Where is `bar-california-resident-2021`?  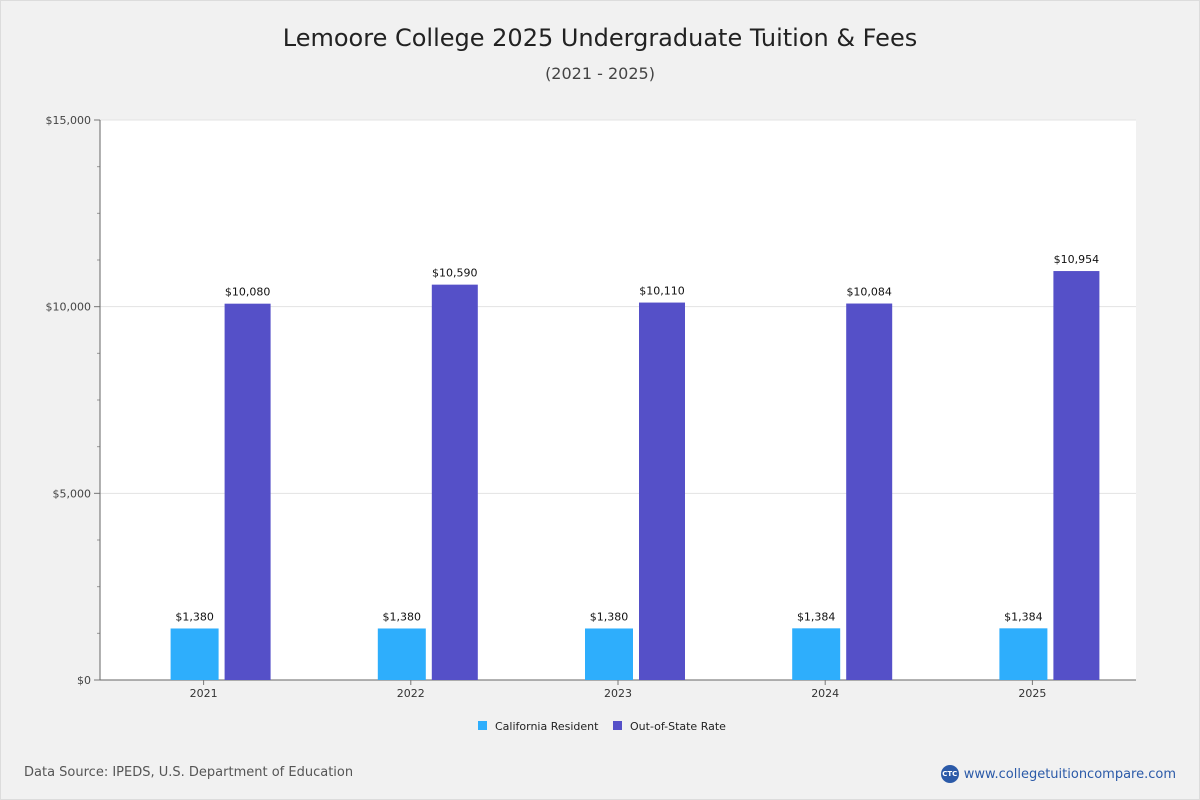
bar-california-resident-2021 is located at coordinates (194, 654).